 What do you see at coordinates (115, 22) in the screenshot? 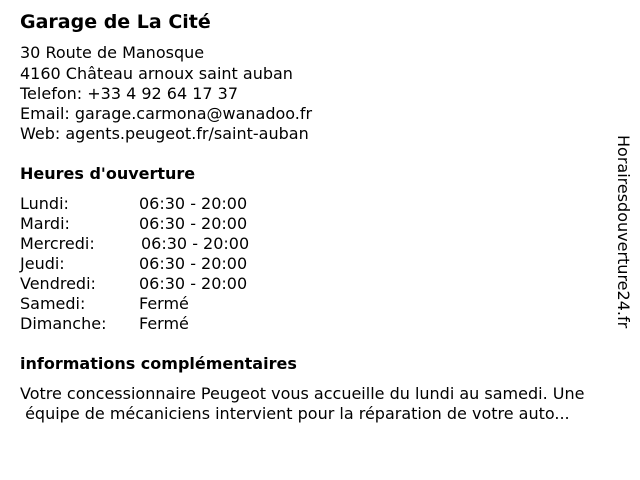
I see `page-title: Garage de La Cité` at bounding box center [115, 22].